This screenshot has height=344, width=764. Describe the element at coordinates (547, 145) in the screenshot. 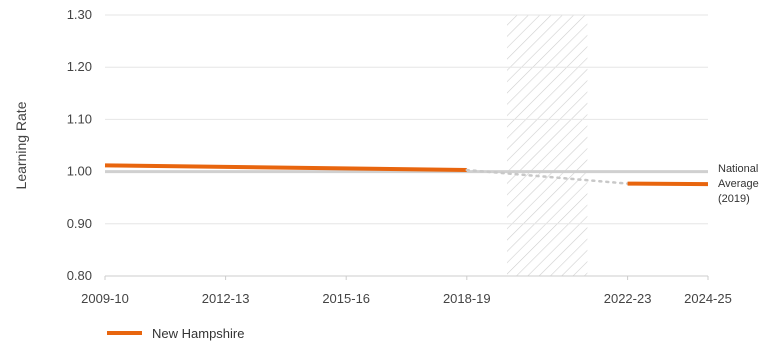

I see `shaded-region` at that location.